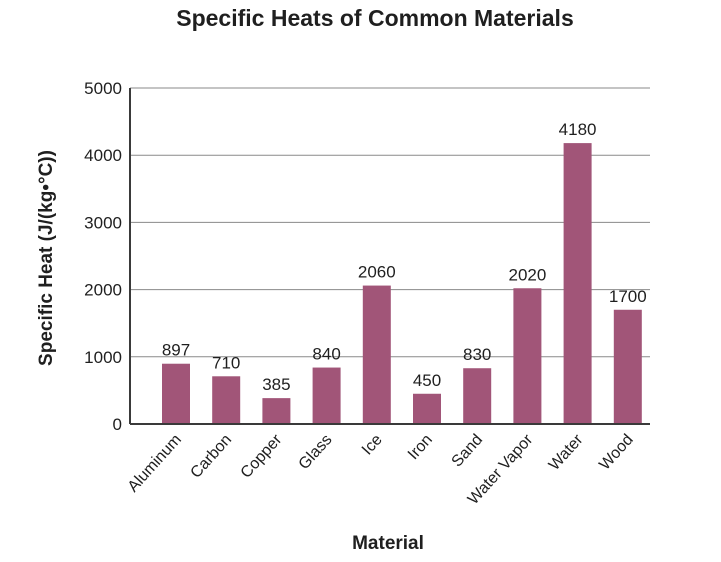  Describe the element at coordinates (375, 18) in the screenshot. I see `chart-title: Specific Heats of Common Materials` at that location.